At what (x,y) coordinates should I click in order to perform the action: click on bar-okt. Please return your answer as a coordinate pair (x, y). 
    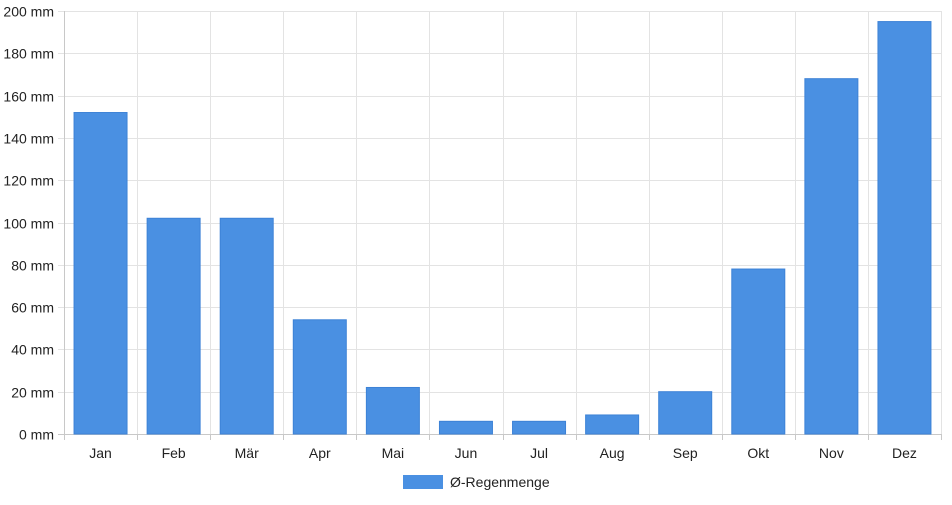
    Looking at the image, I should click on (758, 351).